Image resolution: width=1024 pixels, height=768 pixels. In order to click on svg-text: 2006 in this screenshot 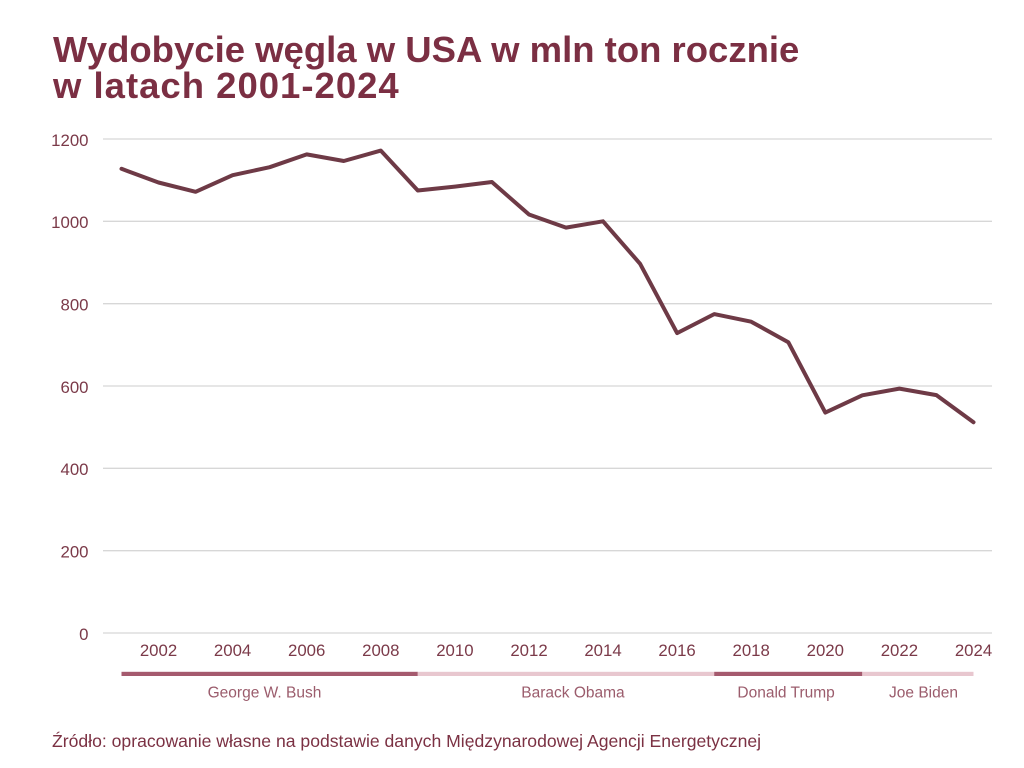, I will do `click(306, 650)`.